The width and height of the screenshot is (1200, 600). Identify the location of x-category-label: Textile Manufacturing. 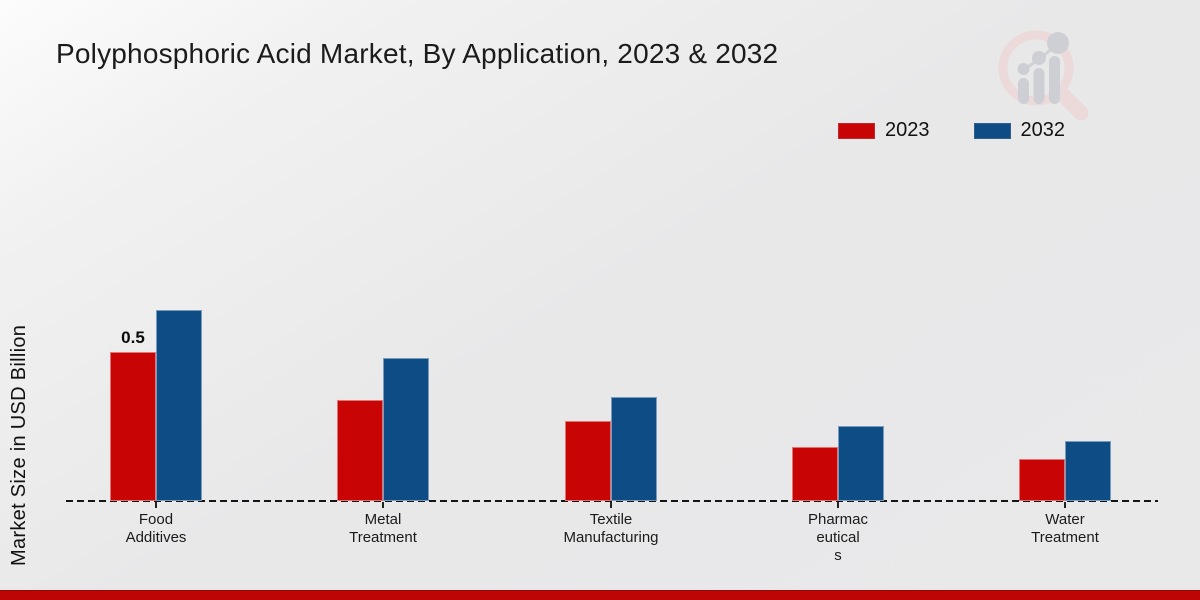
(611, 529).